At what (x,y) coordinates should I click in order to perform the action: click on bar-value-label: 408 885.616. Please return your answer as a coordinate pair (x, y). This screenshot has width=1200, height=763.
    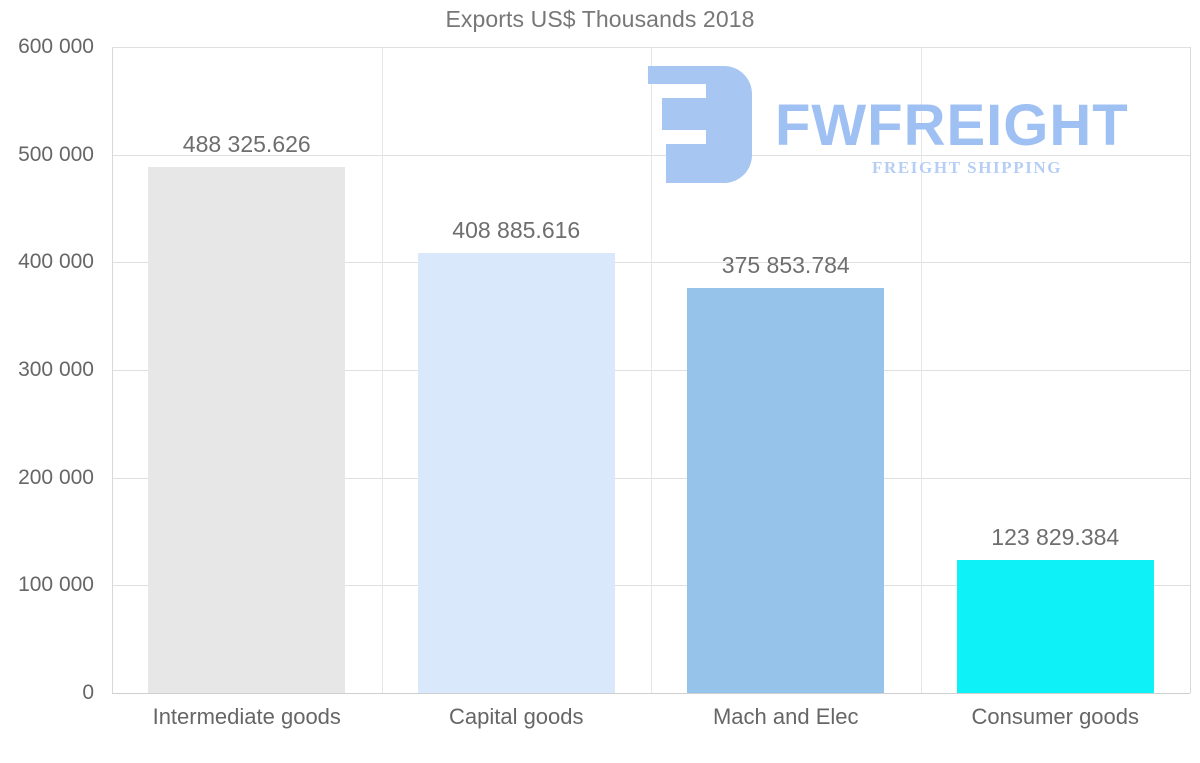
    Looking at the image, I should click on (516, 229).